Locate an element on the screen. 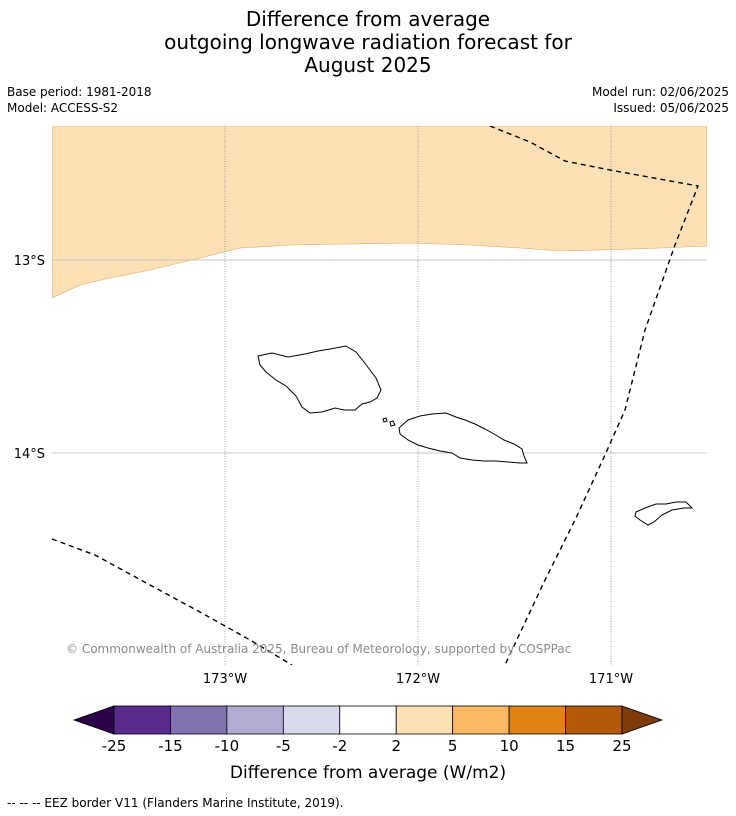  lon-label-171w: 171°W is located at coordinates (611, 679).